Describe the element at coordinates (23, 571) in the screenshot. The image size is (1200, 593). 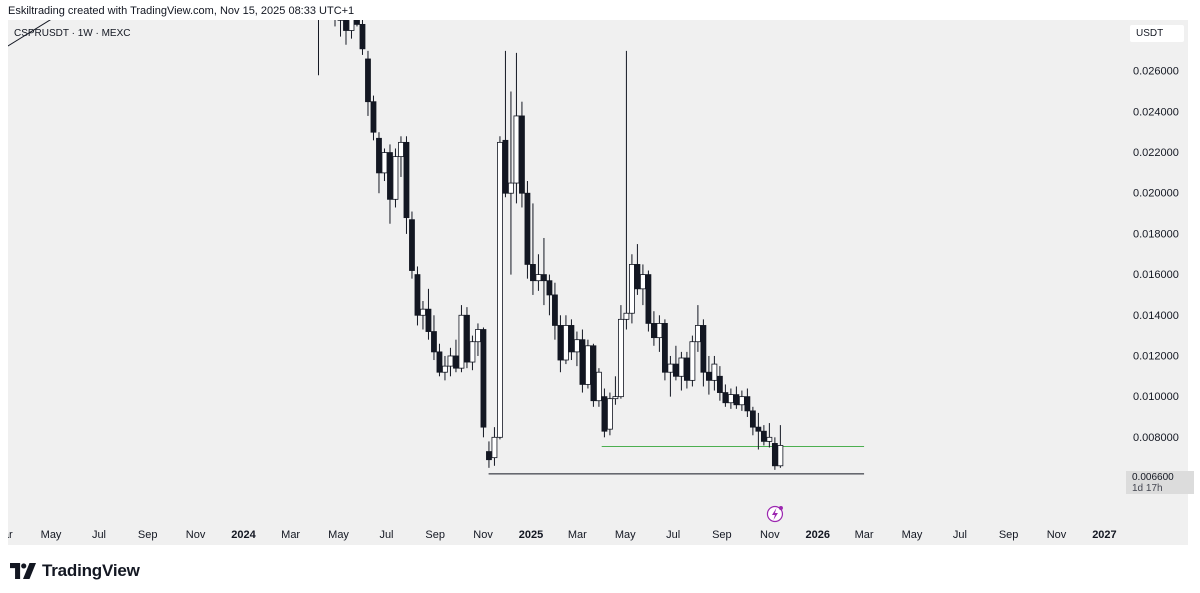
I see `tradingview-logo-icon` at that location.